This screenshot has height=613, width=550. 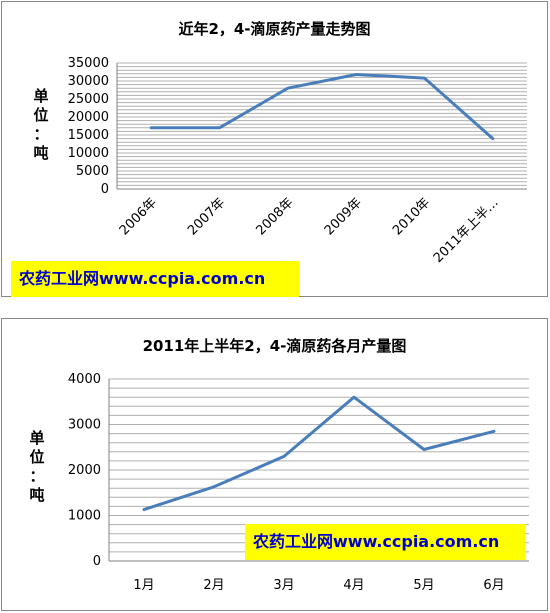 I want to click on x-tick-label: 3月, so click(x=283, y=585).